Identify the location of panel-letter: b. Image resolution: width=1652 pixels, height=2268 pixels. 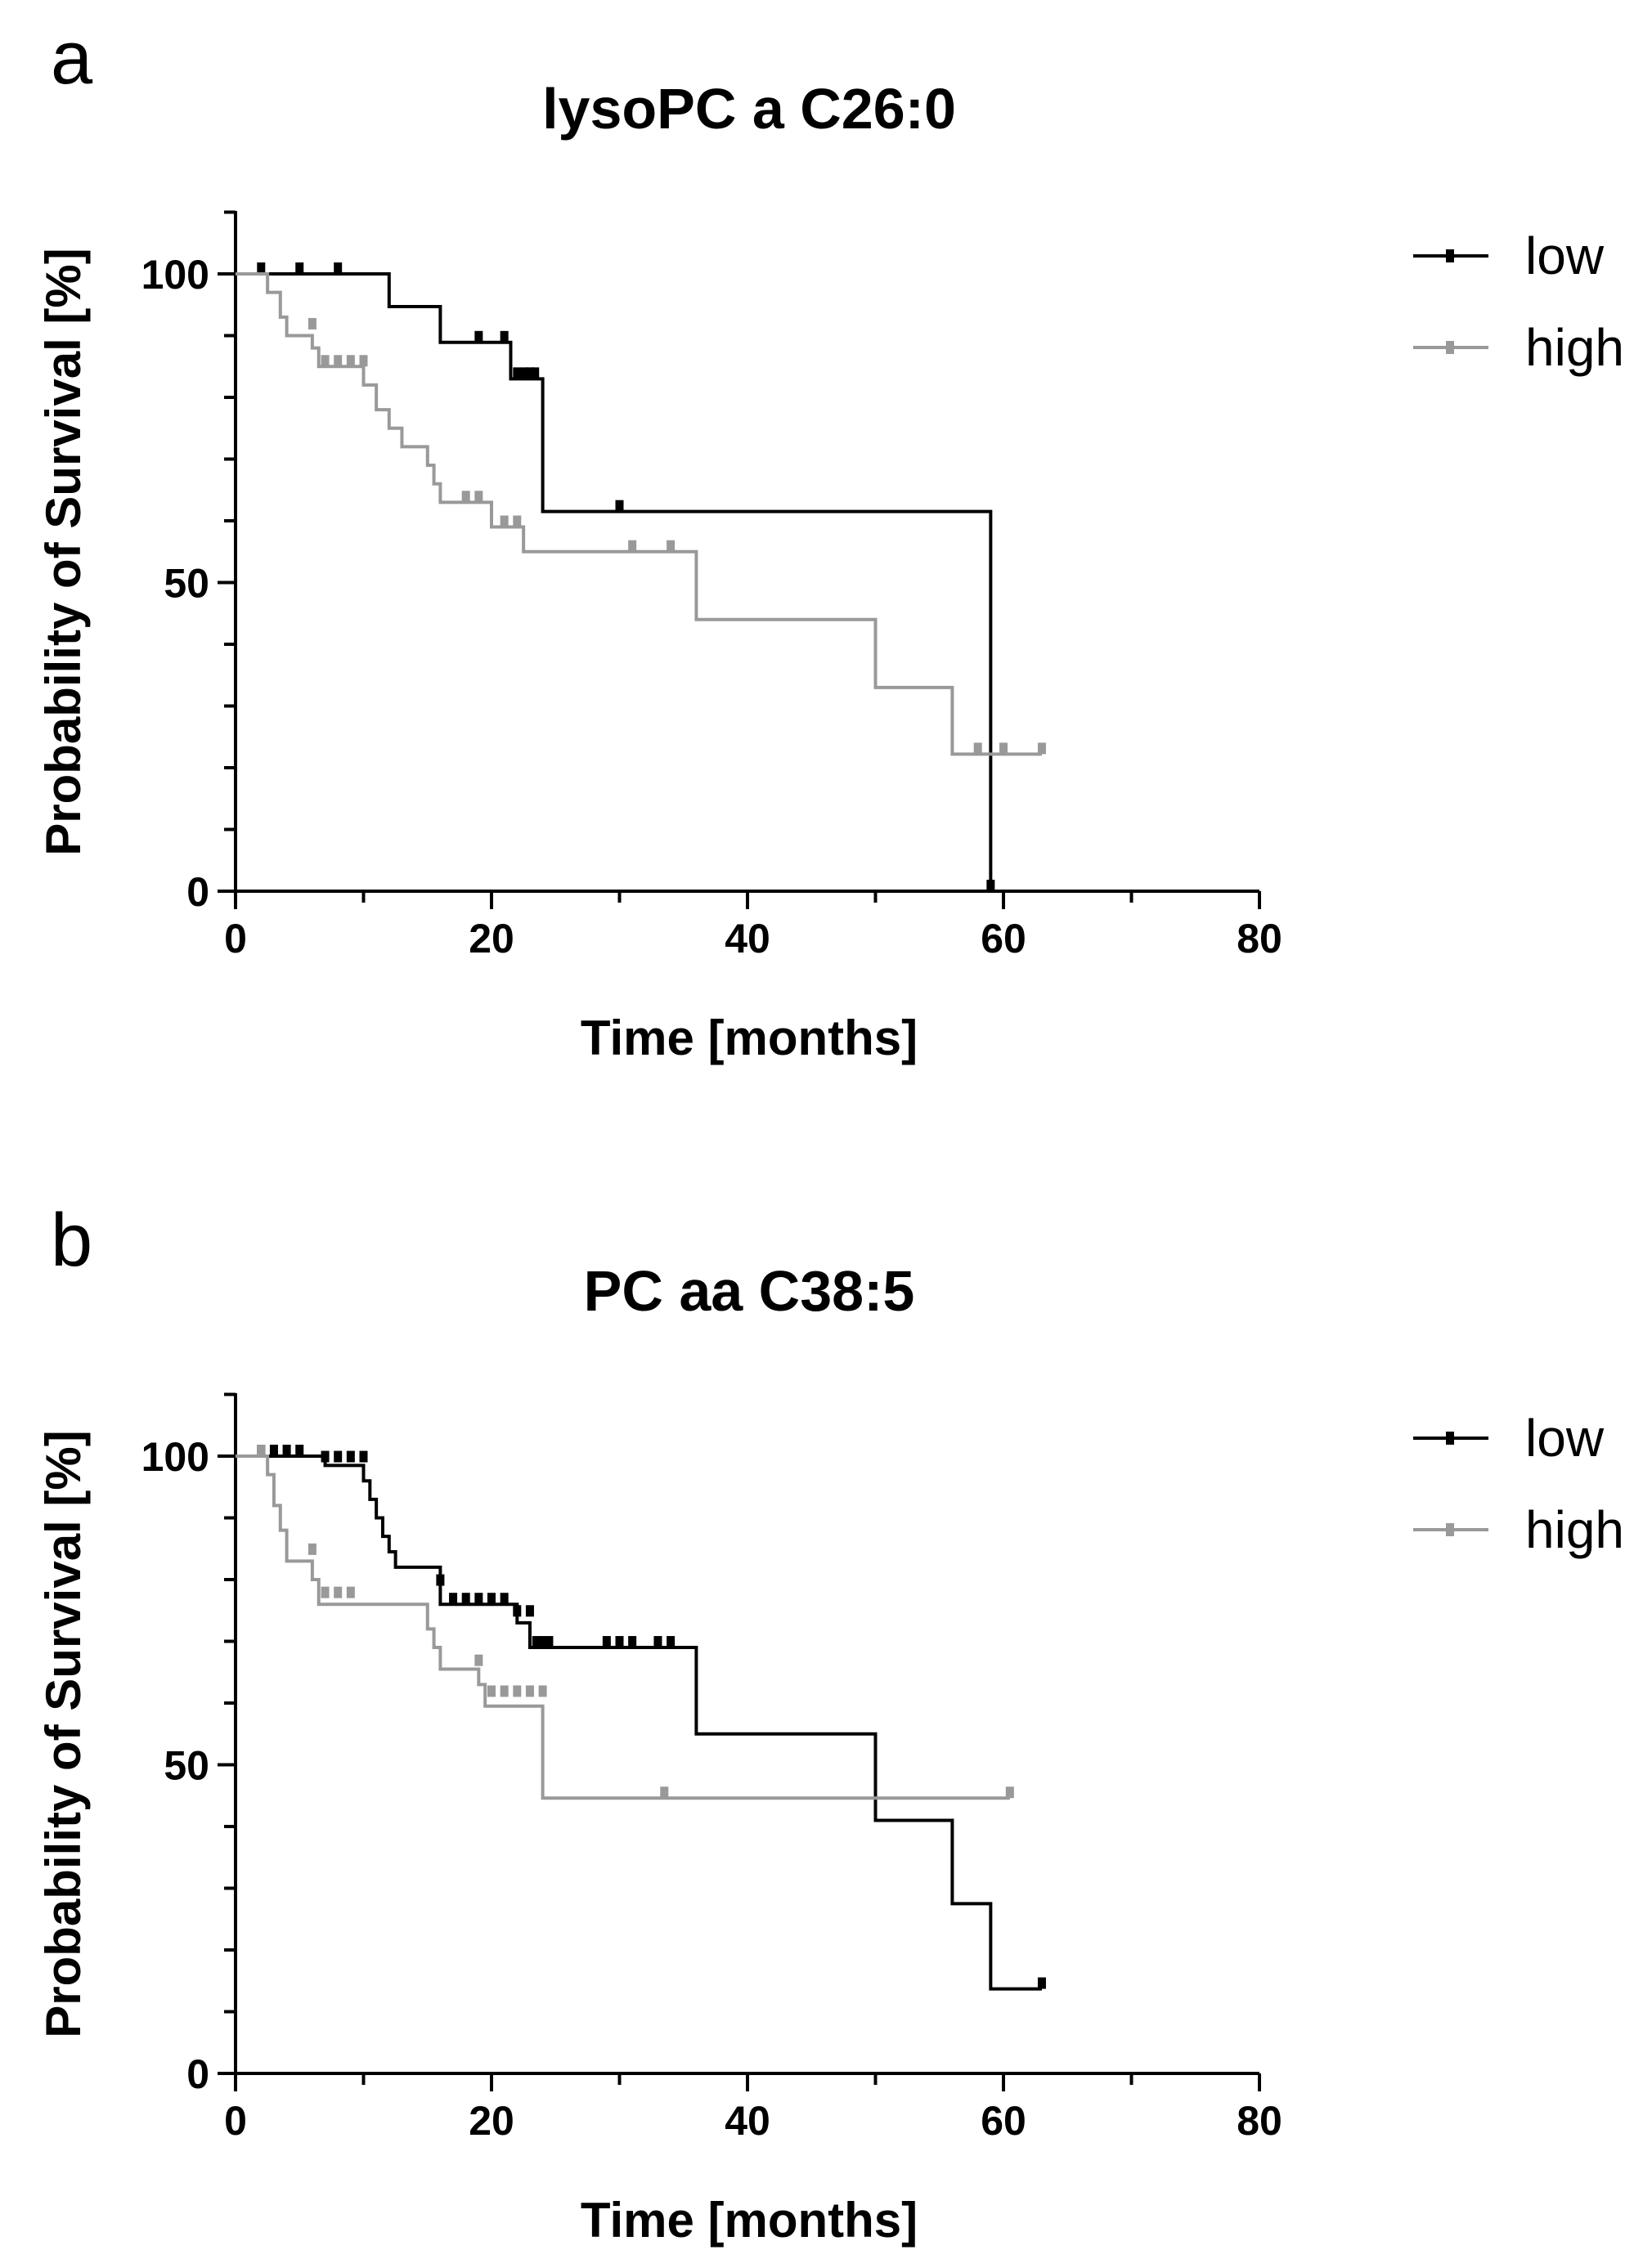
(71, 1240).